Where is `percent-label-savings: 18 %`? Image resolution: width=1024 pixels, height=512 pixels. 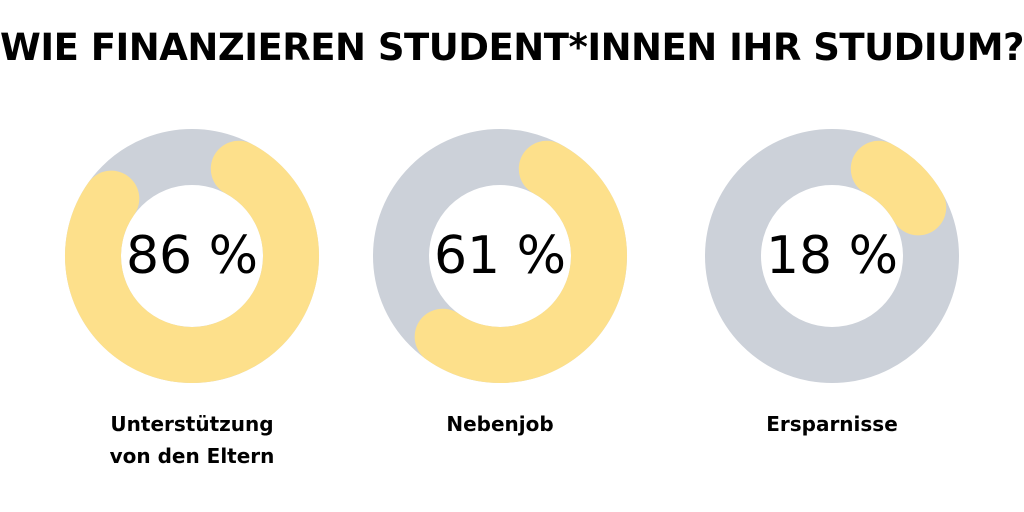
percent-label-savings: 18 % is located at coordinates (832, 256).